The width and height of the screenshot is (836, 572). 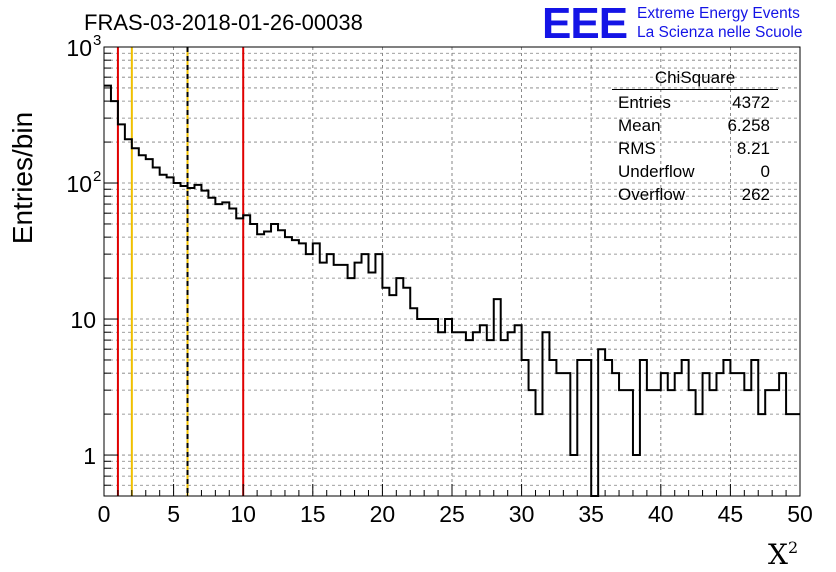 I want to click on stats-label: Overflow, so click(x=652, y=194).